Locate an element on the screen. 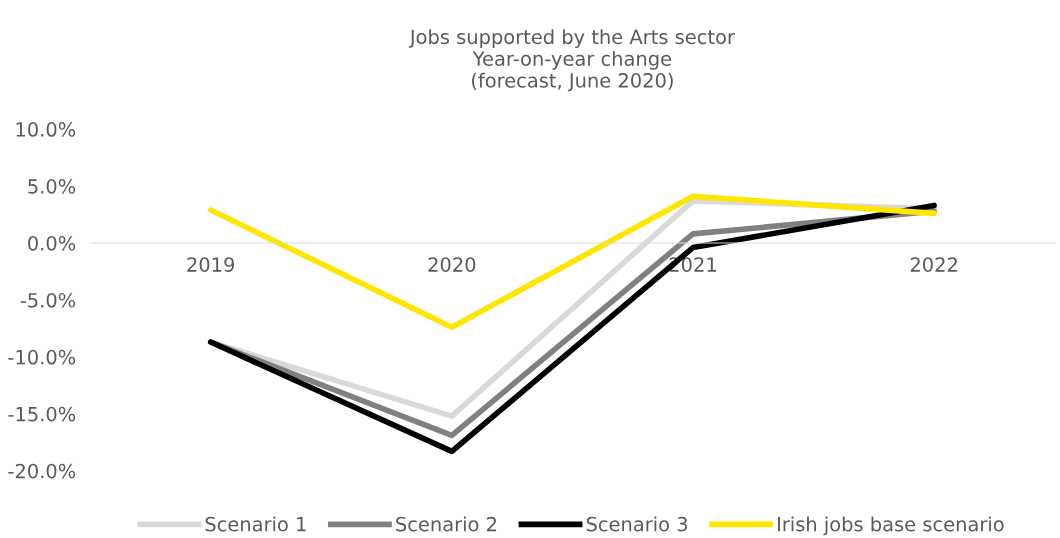 Image resolution: width=1060 pixels, height=538 pixels. y-tick-label: -20.0% is located at coordinates (42, 471).